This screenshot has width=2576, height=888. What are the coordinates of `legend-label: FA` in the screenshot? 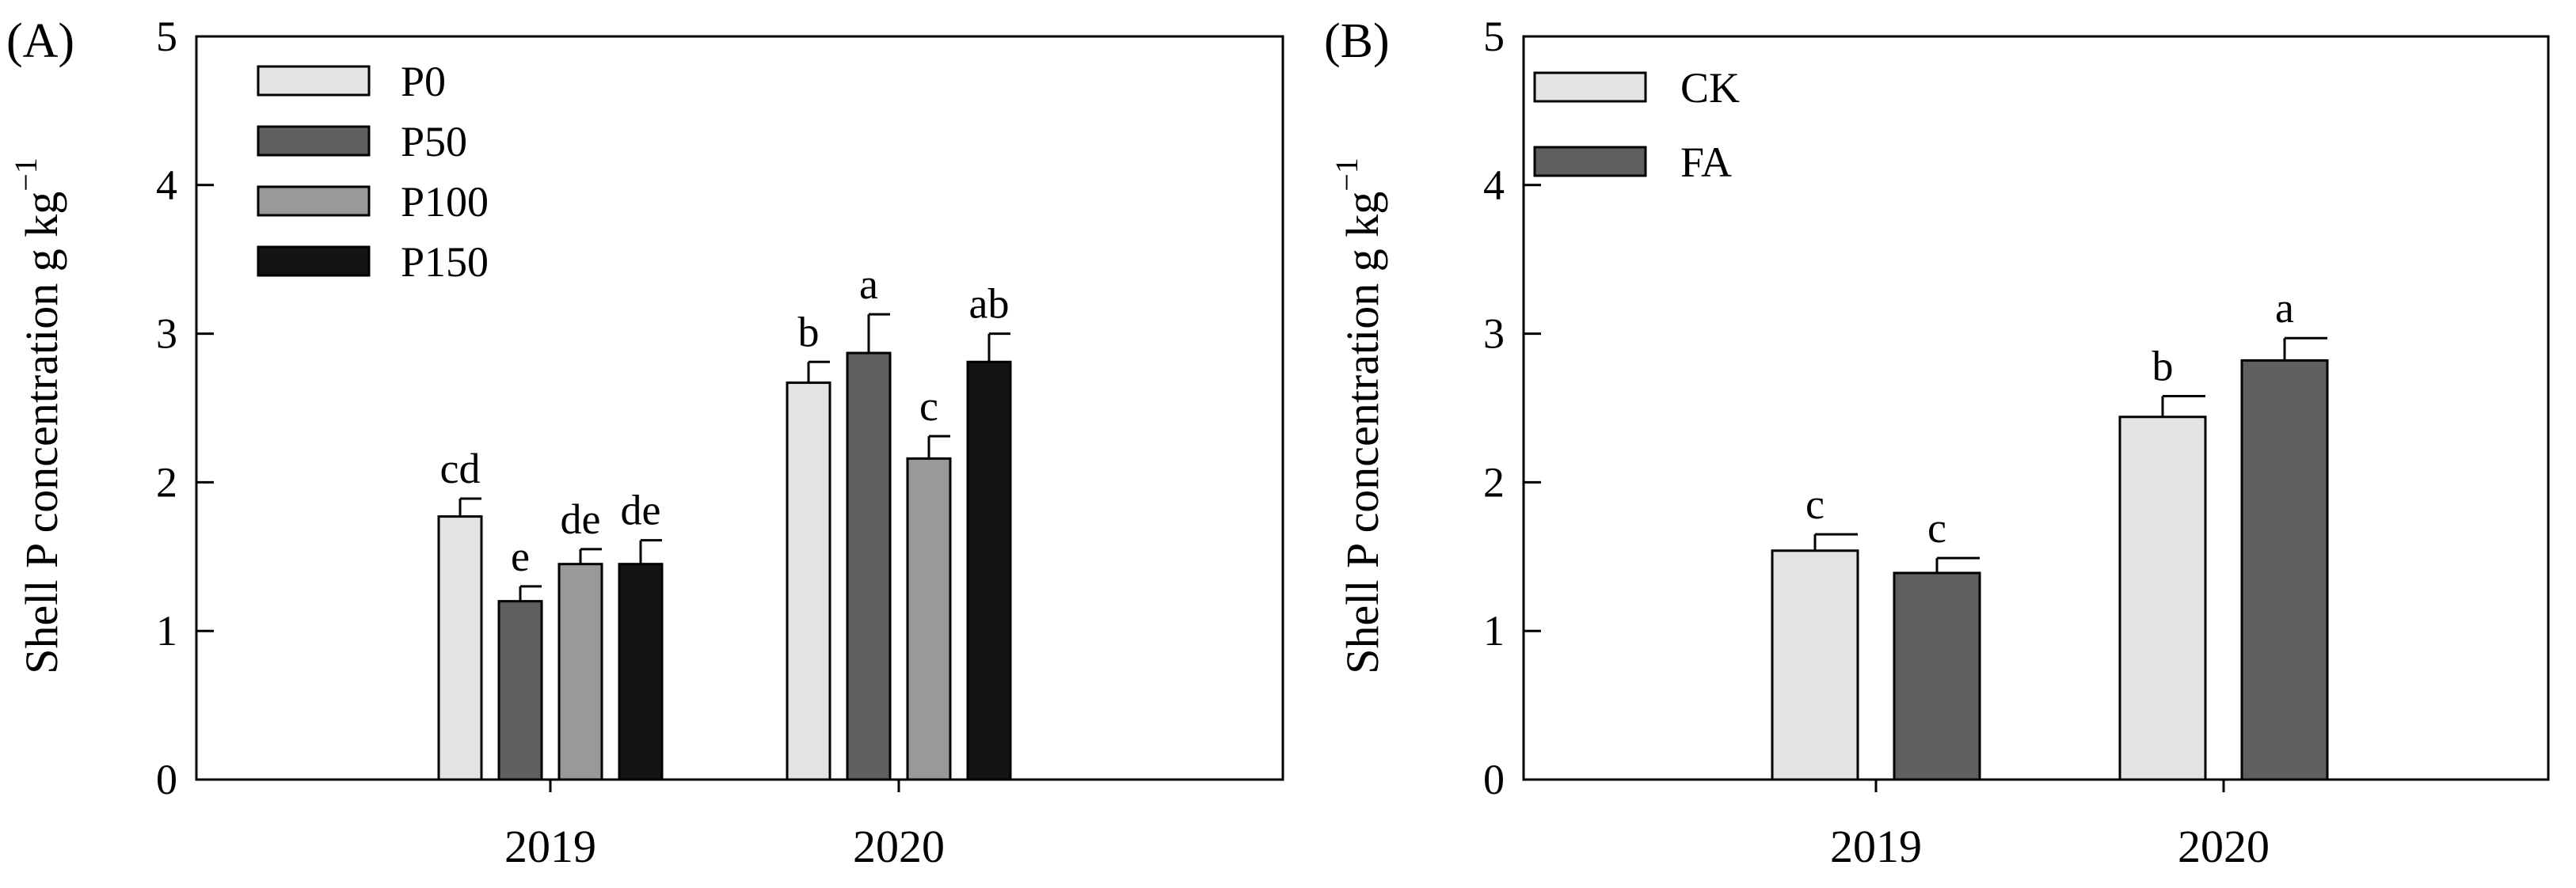 It's located at (1706, 163).